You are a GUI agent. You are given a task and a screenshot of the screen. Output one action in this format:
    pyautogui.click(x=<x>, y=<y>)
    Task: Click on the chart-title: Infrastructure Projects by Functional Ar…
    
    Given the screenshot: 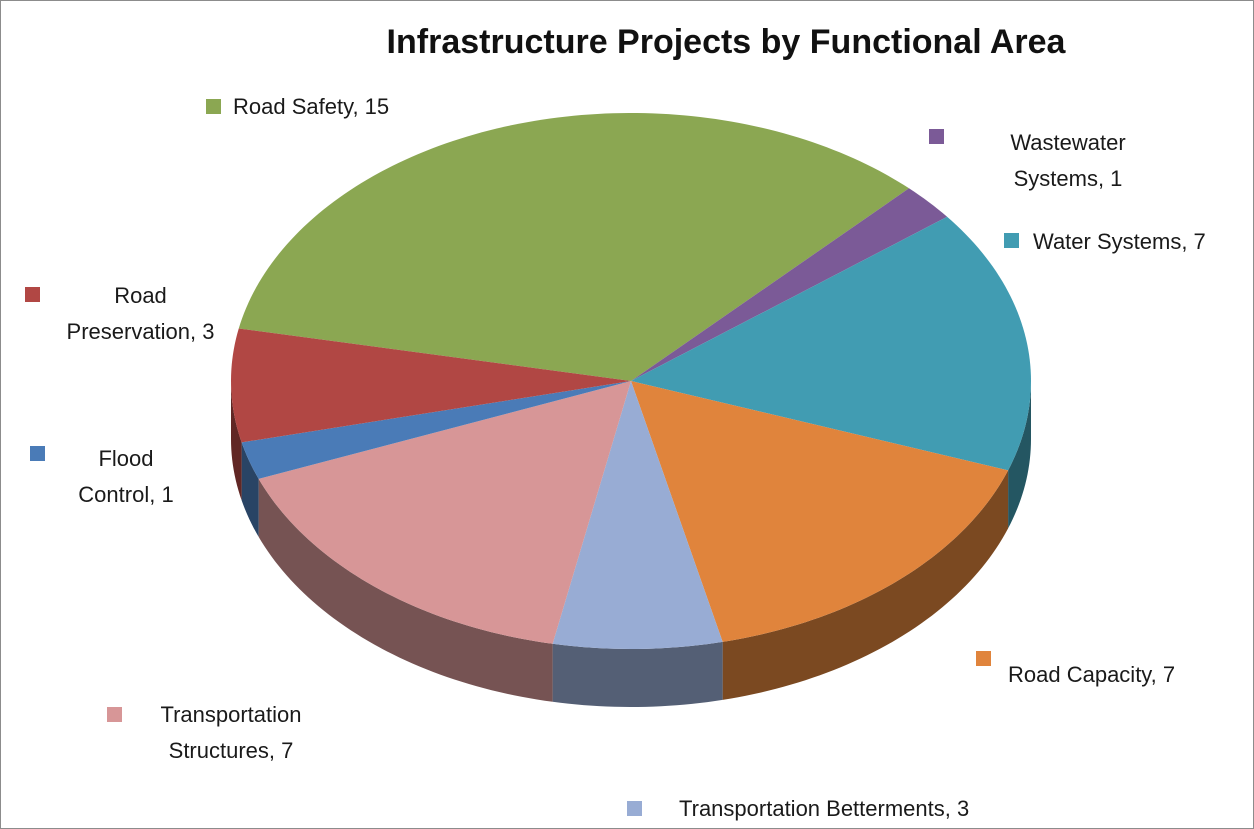 What is the action you would take?
    pyautogui.click(x=726, y=42)
    